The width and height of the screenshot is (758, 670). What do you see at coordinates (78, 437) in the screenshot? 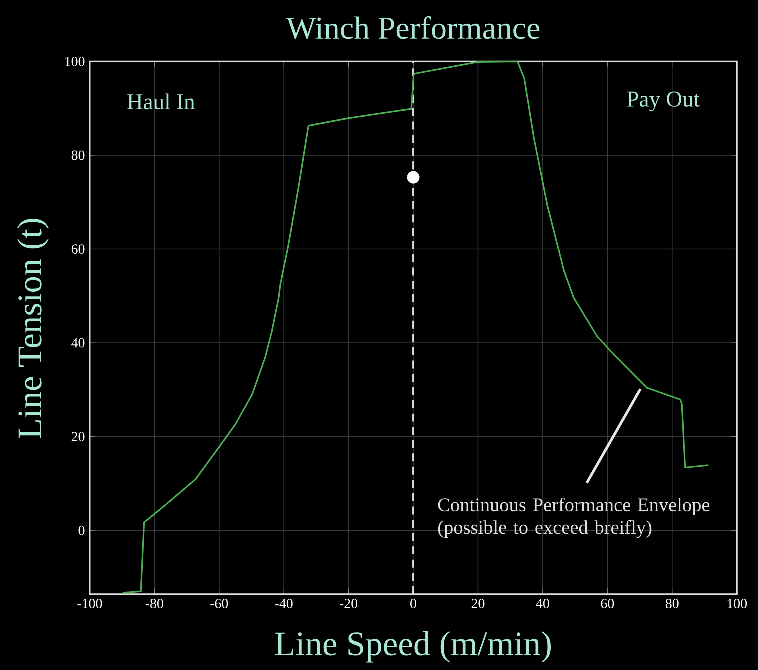
I see `y-tick-label: 20` at bounding box center [78, 437].